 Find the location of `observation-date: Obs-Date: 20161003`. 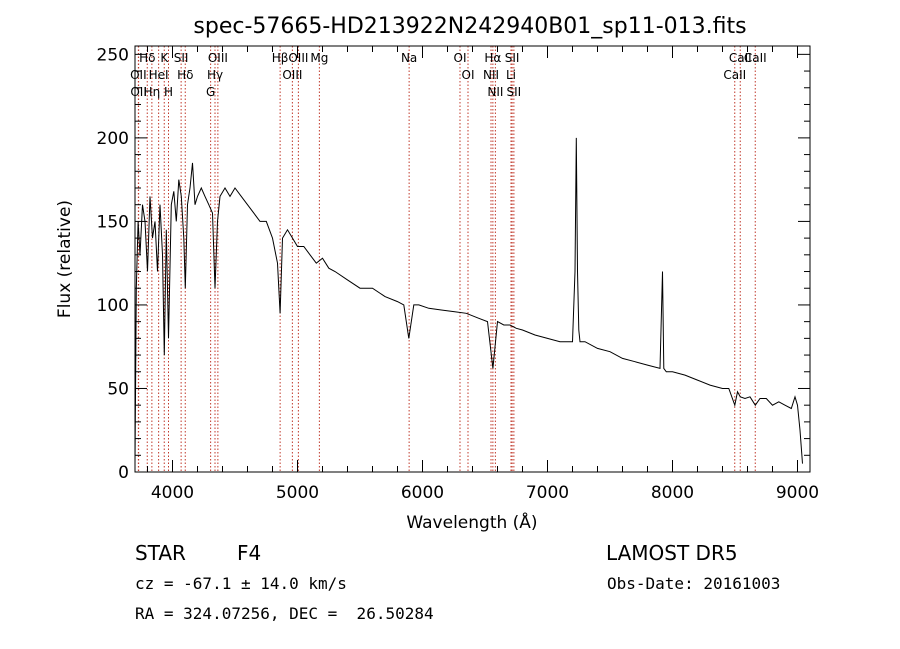

observation-date: Obs-Date: 20161003 is located at coordinates (694, 583).